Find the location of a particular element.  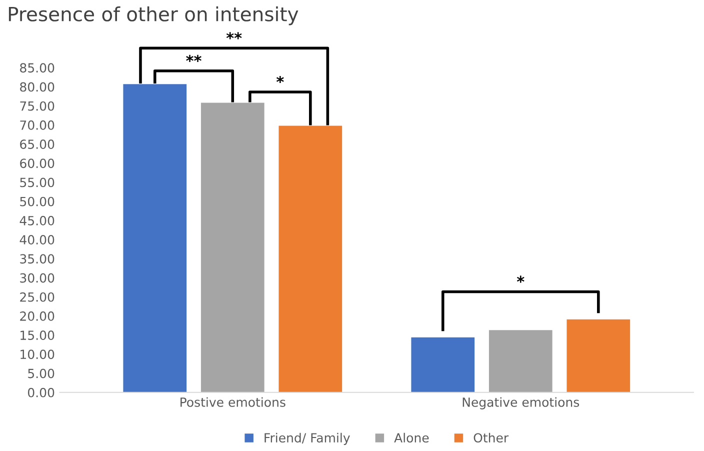

y-tick-label: 15.00 is located at coordinates (37, 335).